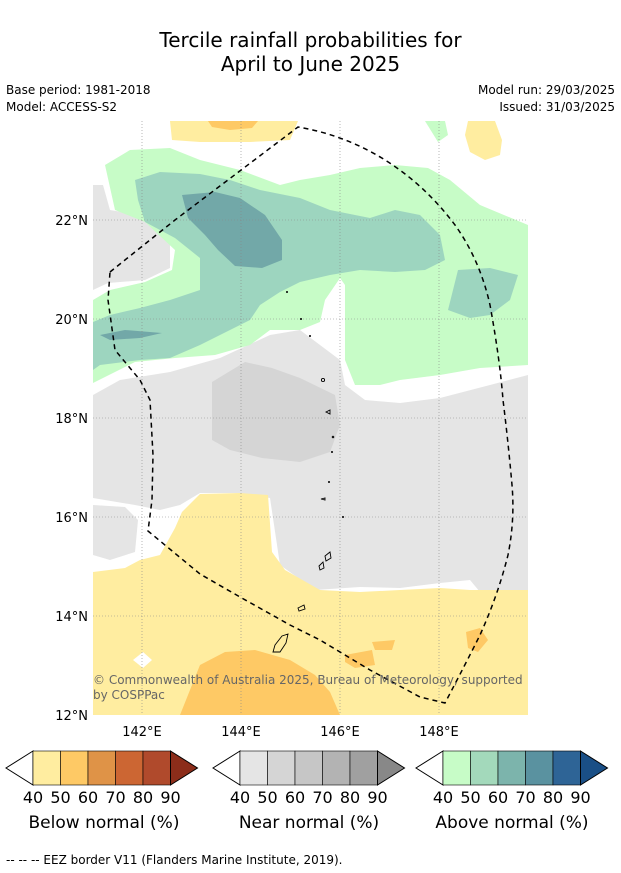 The image size is (621, 873). I want to click on colorbars: 40 50 60 70 80 90 40 50 60 70 80 90 40 50 60 70 80 90, so click(307, 778).